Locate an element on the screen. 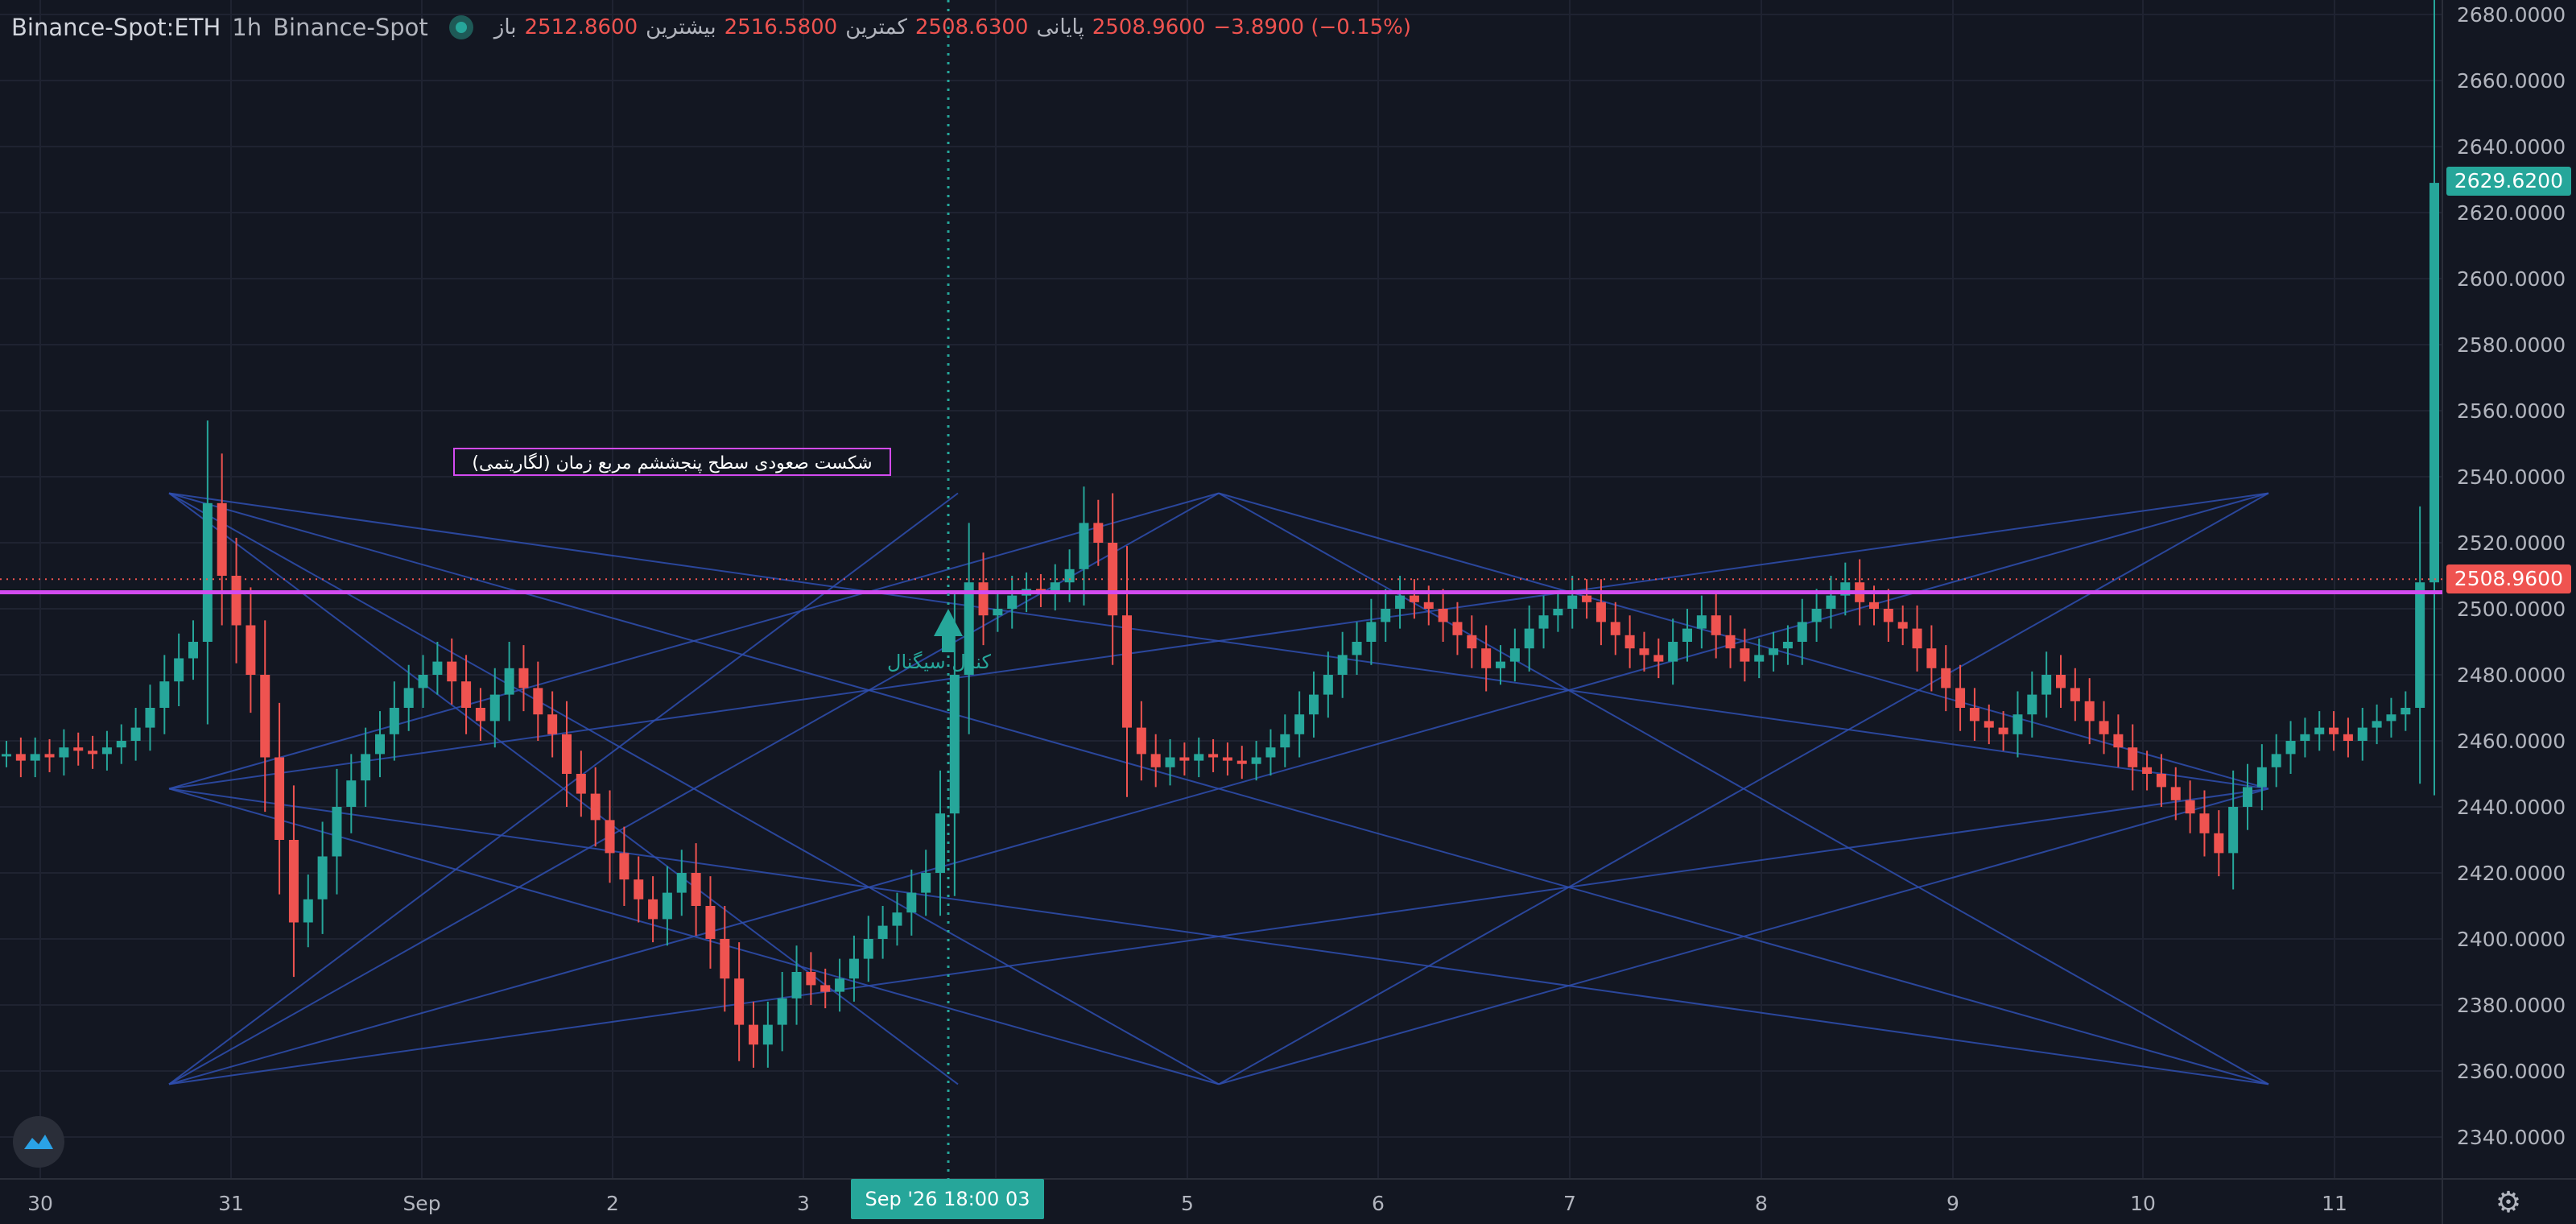 This screenshot has height=1224, width=2576. price-tick-label: 2500.0000 is located at coordinates (2511, 609).